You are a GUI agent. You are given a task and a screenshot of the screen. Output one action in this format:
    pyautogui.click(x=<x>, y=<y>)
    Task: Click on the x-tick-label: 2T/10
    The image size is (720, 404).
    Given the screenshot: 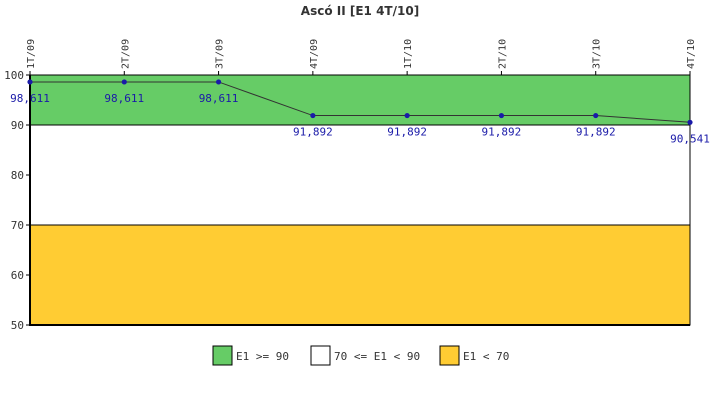 What is the action you would take?
    pyautogui.click(x=502, y=54)
    